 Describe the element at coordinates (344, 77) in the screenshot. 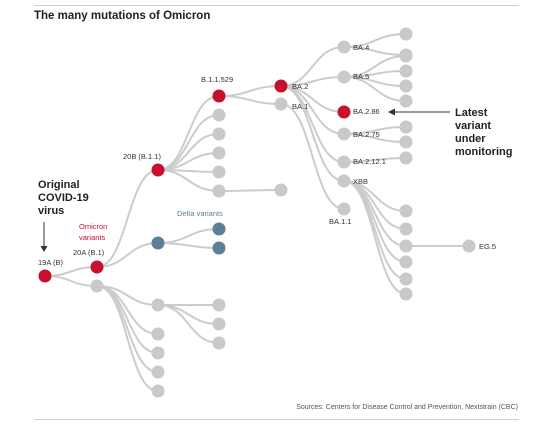

I see `tree-node-ba5` at that location.